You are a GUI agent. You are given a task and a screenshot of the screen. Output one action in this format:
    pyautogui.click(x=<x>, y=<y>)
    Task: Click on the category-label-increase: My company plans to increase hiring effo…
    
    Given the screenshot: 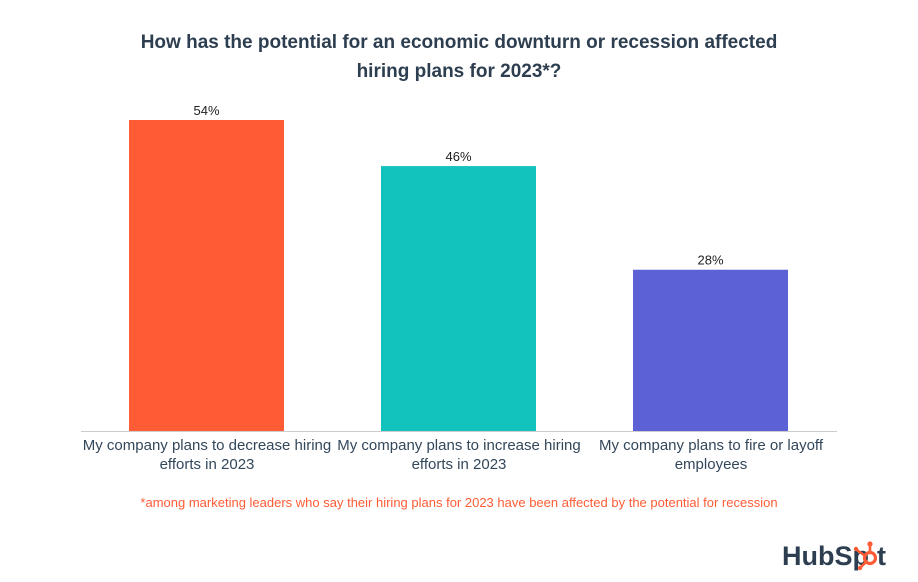 What is the action you would take?
    pyautogui.click(x=459, y=455)
    